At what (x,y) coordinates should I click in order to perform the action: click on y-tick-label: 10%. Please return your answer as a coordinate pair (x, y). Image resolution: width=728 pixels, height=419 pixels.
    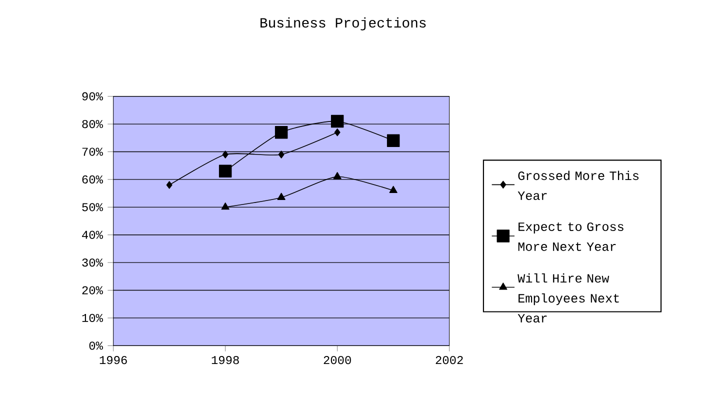
    Looking at the image, I should click on (92, 318).